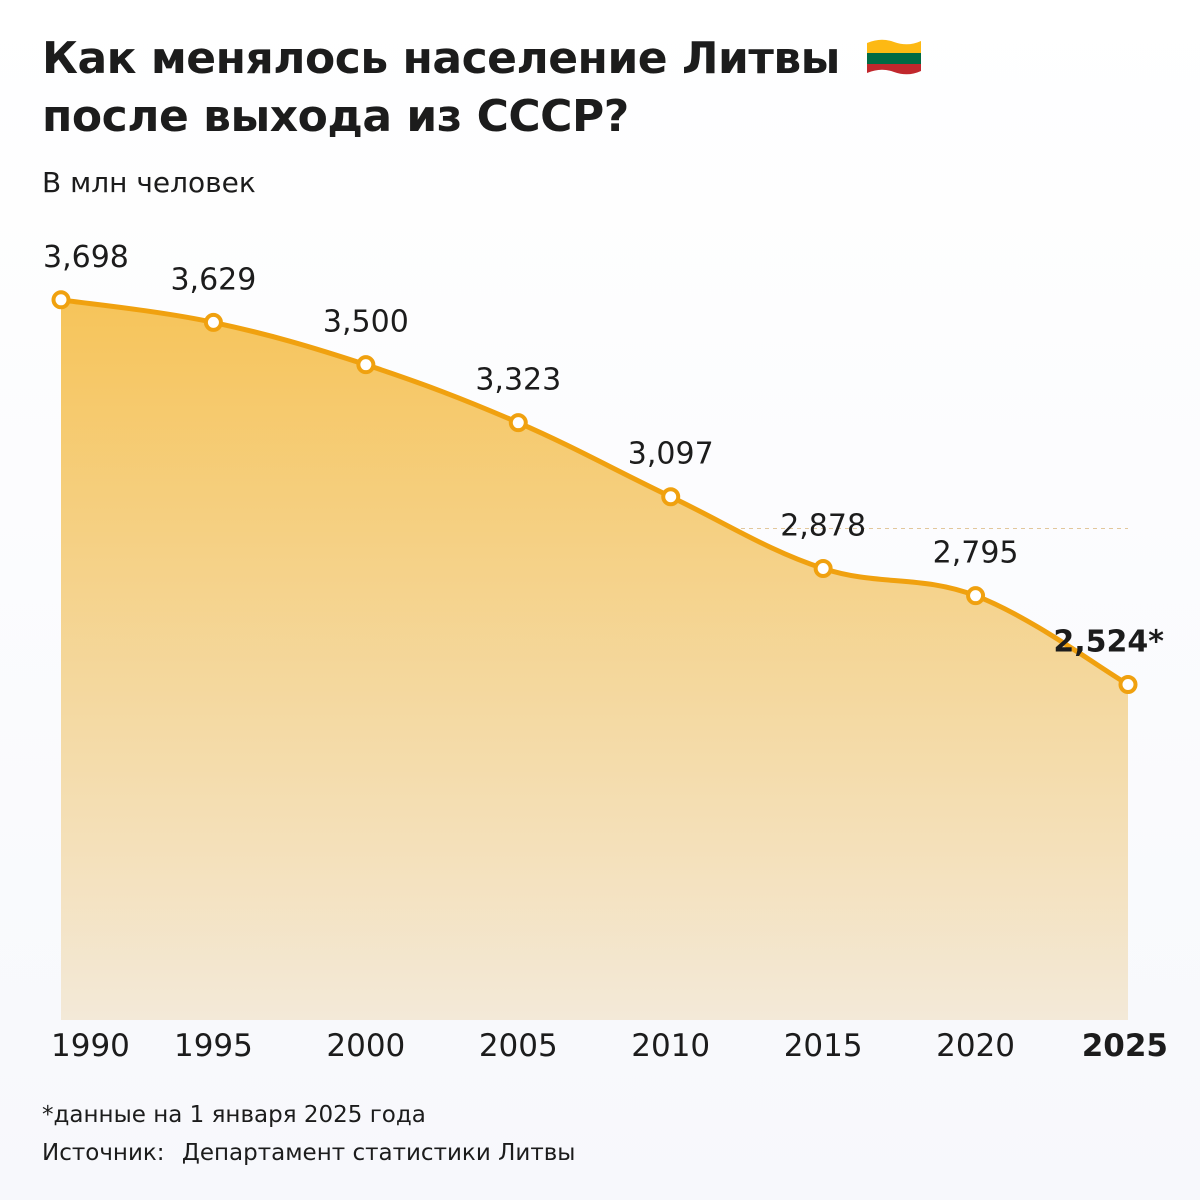  What do you see at coordinates (213, 1046) in the screenshot?
I see `x-tick-label: 1995` at bounding box center [213, 1046].